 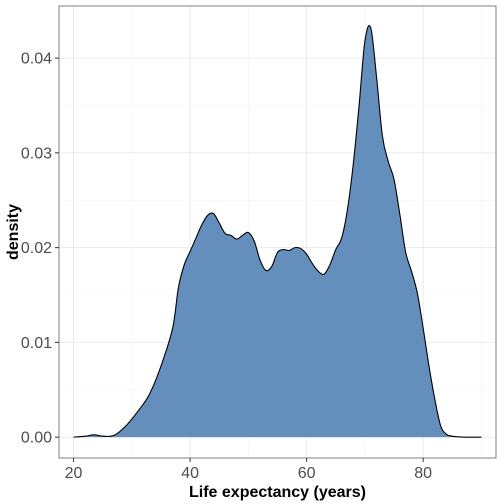 I want to click on x-axis-ticks: 20 40 60 80, so click(x=248, y=470).